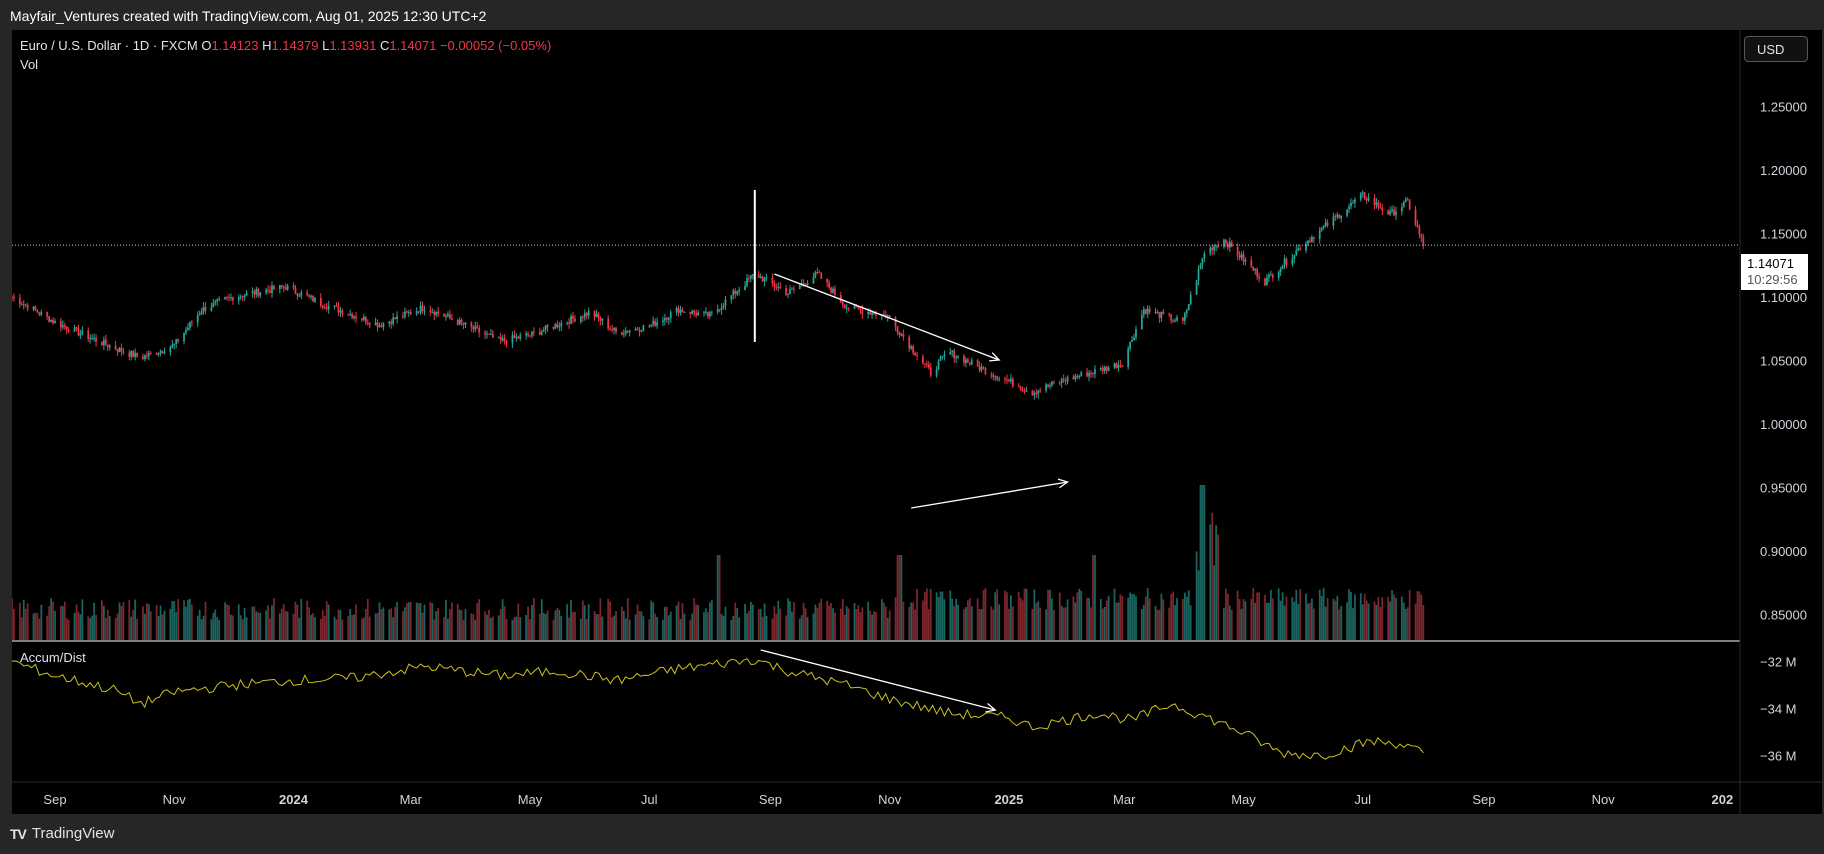  I want to click on accum-dist-indicator-label: Accum/Dist, so click(53, 657).